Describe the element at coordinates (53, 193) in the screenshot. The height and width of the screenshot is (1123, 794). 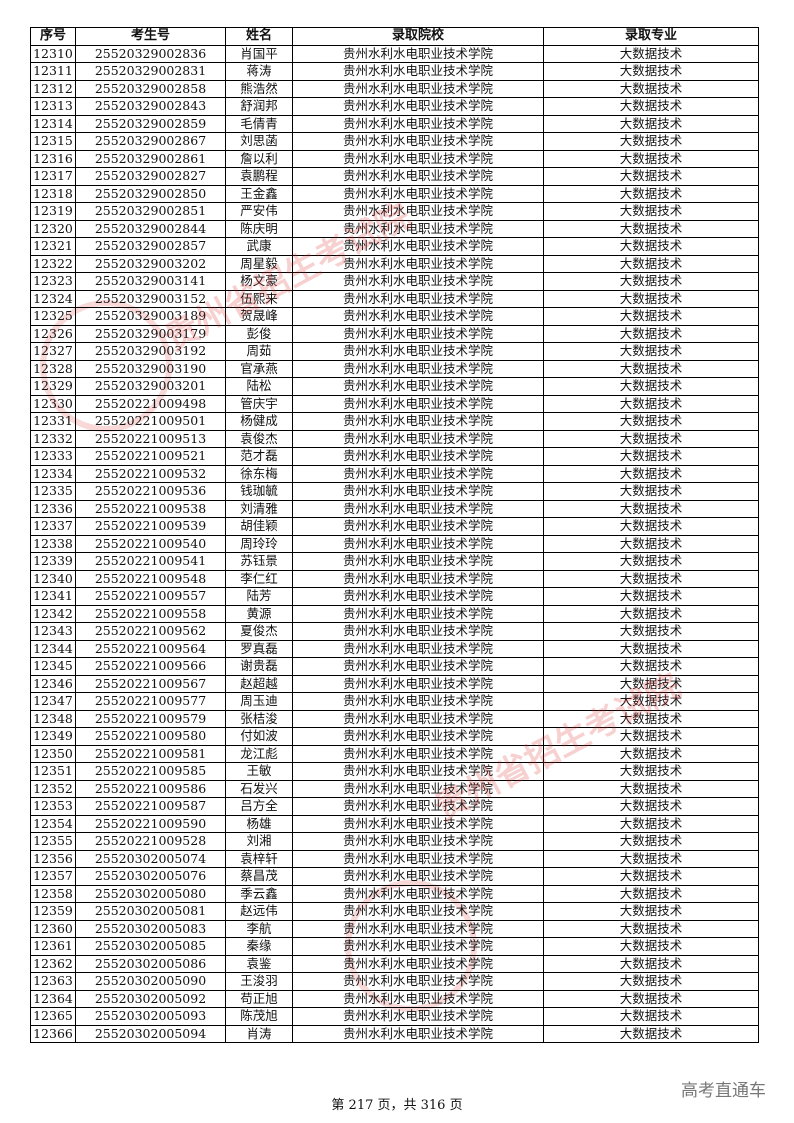
I see `cell-index: 12318` at that location.